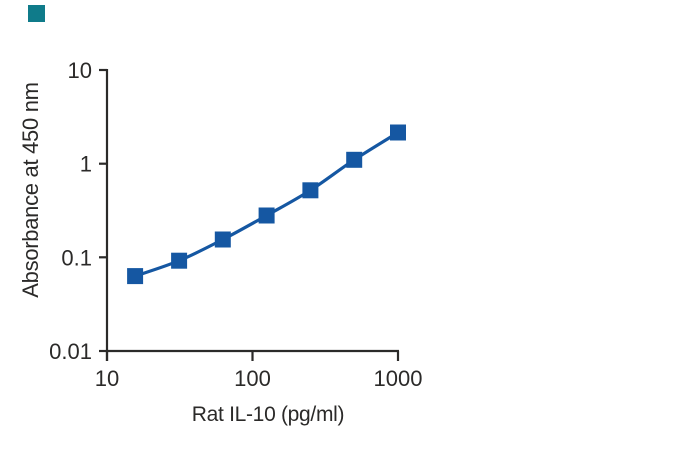  I want to click on x-tick-label: 1000, so click(398, 378).